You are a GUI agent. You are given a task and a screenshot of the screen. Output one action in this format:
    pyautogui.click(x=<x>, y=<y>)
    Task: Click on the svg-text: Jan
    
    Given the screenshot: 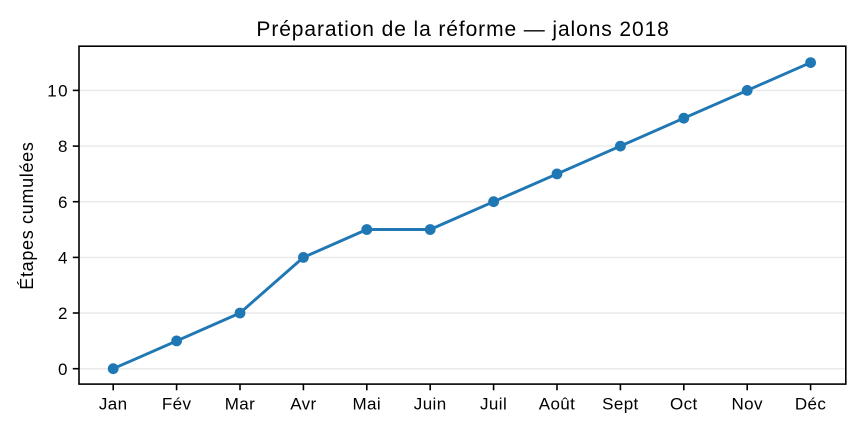 What is the action you would take?
    pyautogui.click(x=113, y=404)
    